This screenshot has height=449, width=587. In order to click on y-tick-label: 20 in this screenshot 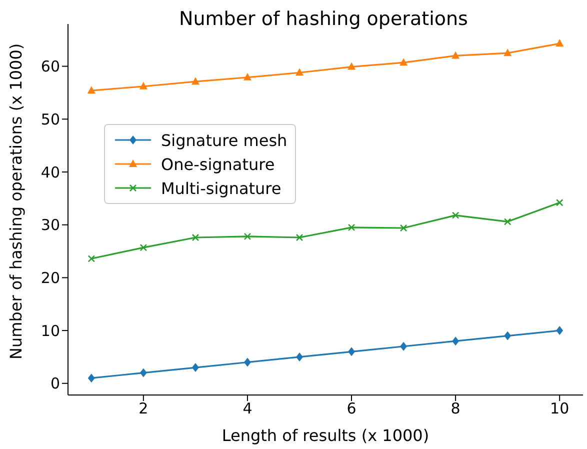, I will do `click(50, 278)`.